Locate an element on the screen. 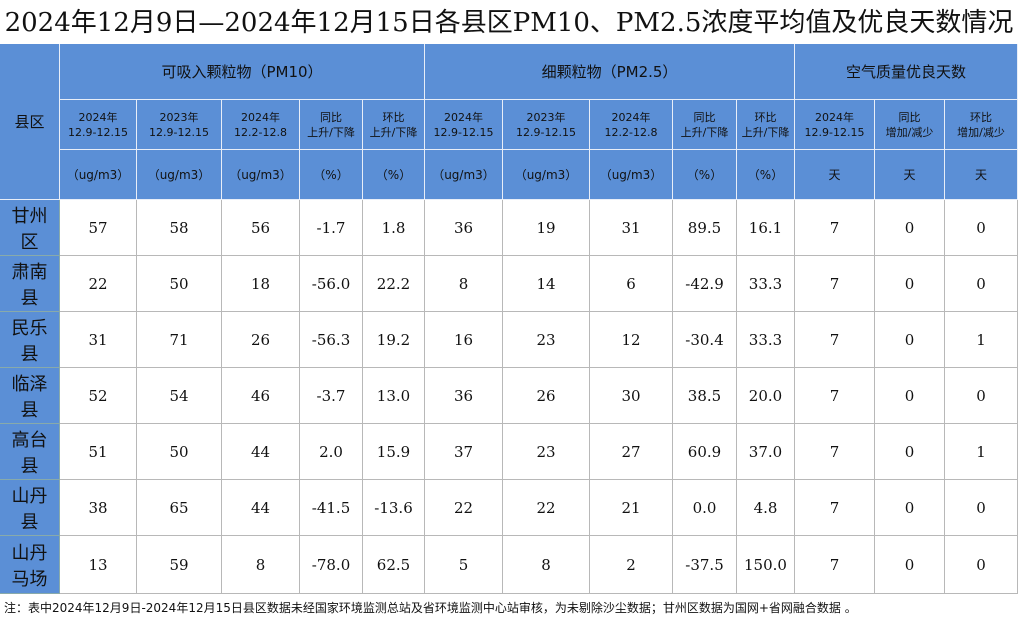 This screenshot has width=1018, height=624. table-cell: 62.5 is located at coordinates (394, 565).